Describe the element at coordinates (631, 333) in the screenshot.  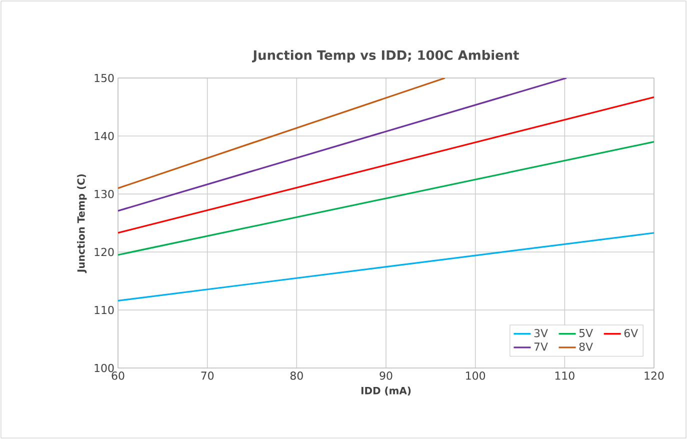
I see `legend-label: 6V` at that location.